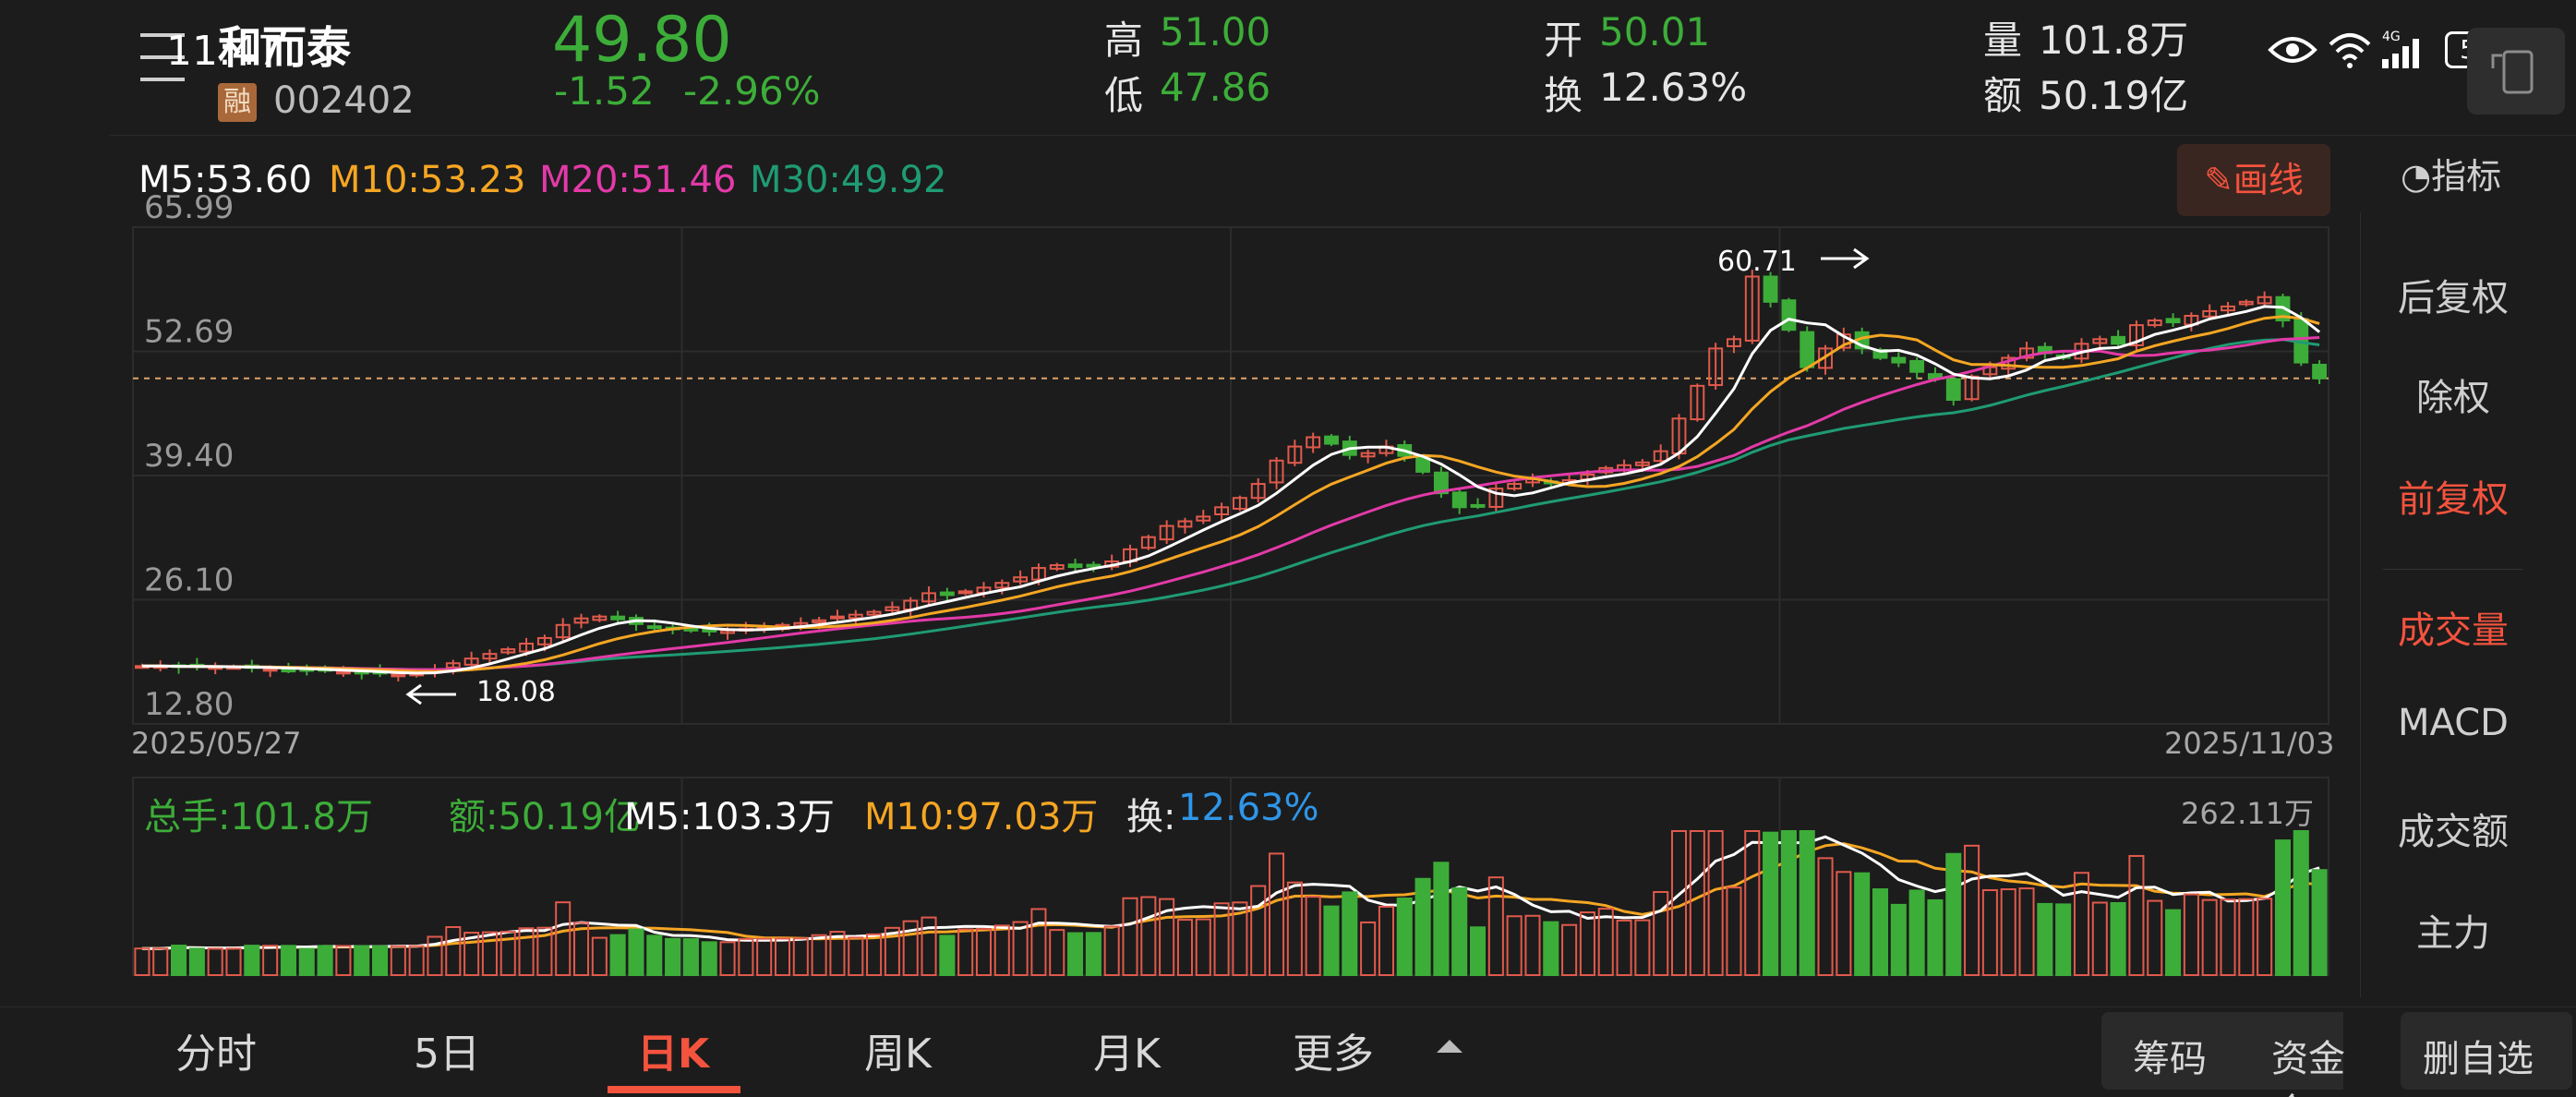 Image resolution: width=2576 pixels, height=1097 pixels. What do you see at coordinates (2453, 832) in the screenshot?
I see `amount-indicator-option: 成交额` at bounding box center [2453, 832].